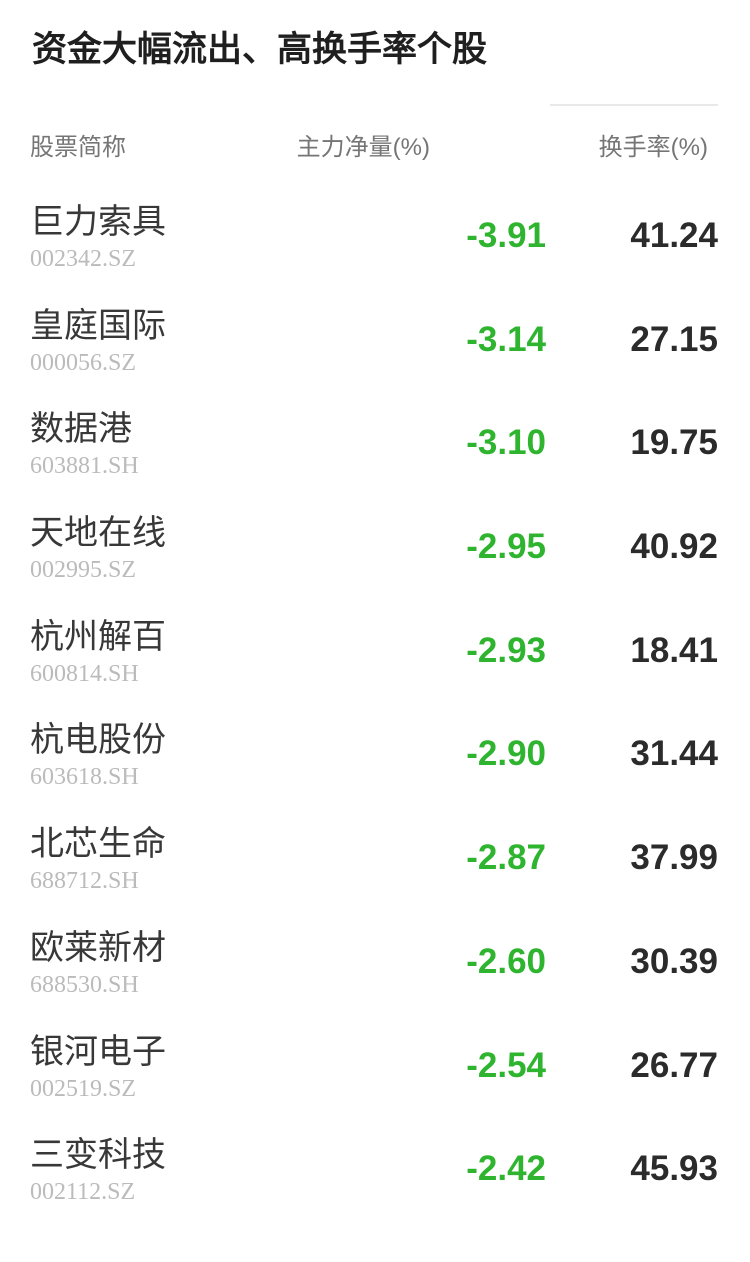  Describe the element at coordinates (375, 558) in the screenshot. I see `table-row: 天地在线 002995.SZ -2.95 40.92` at that location.